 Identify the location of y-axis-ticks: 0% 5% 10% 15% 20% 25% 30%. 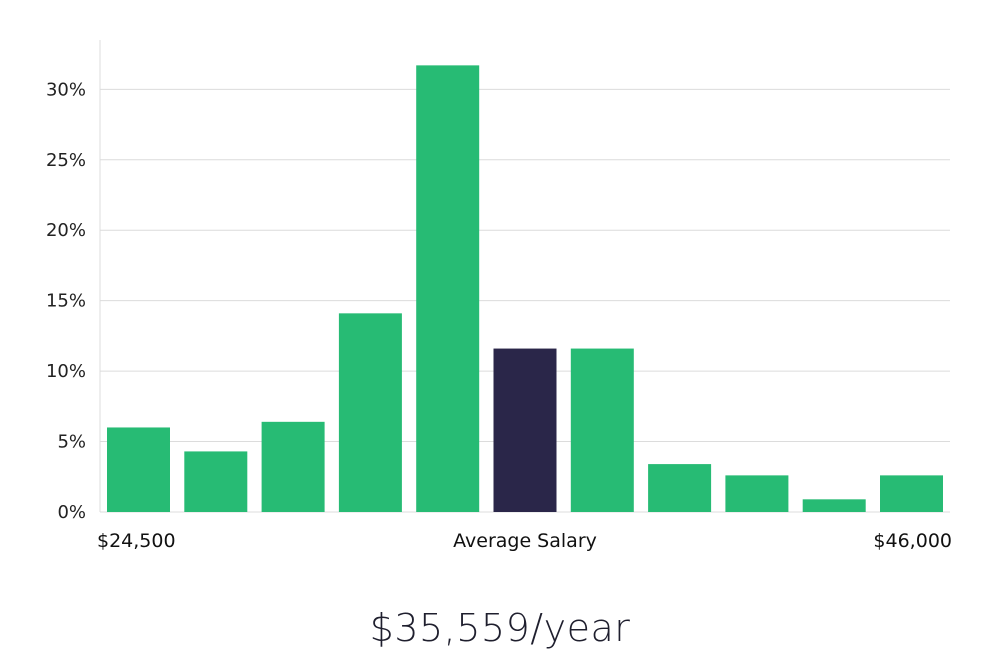
(66, 301).